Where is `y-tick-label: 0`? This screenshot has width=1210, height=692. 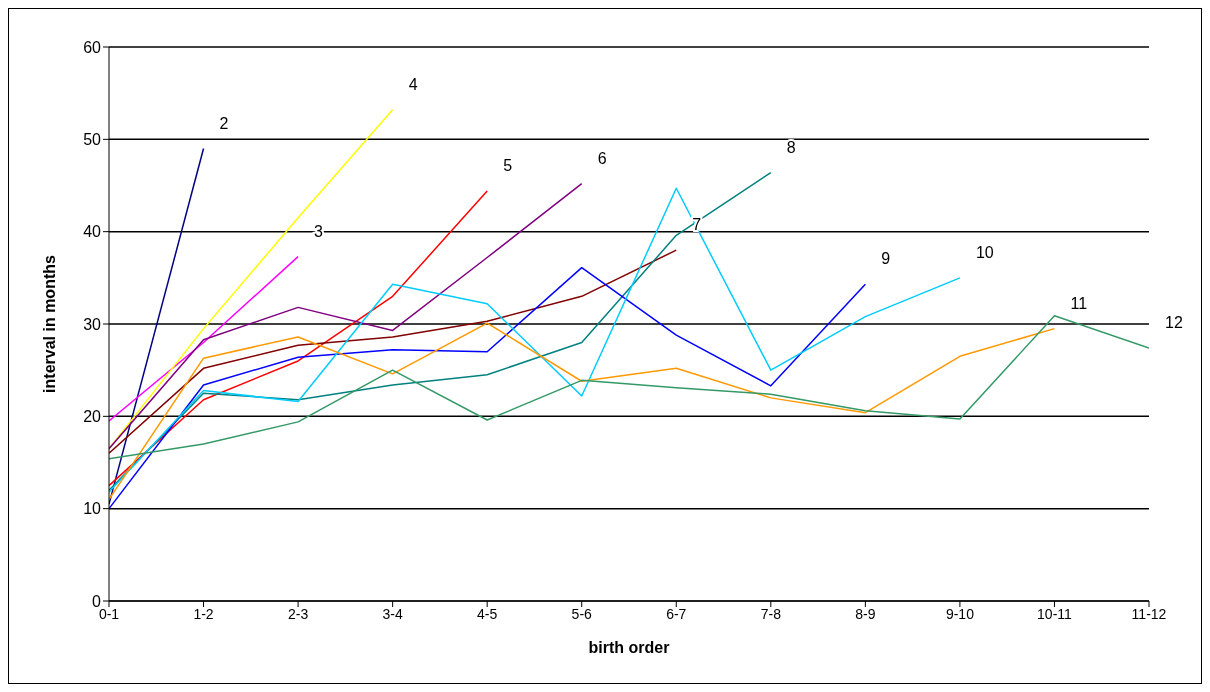 y-tick-label: 0 is located at coordinates (97, 601).